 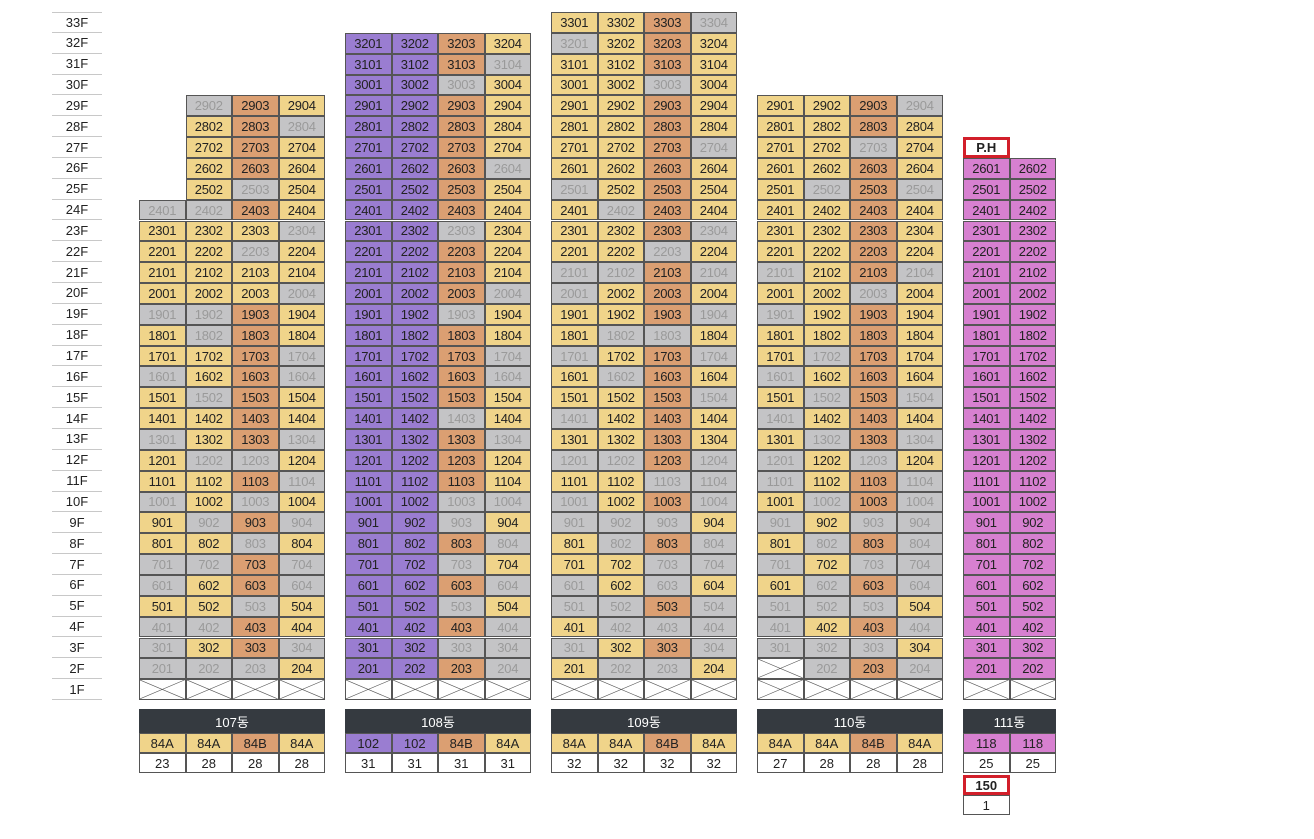 What do you see at coordinates (644, 721) in the screenshot?
I see `building-header: 109동` at bounding box center [644, 721].